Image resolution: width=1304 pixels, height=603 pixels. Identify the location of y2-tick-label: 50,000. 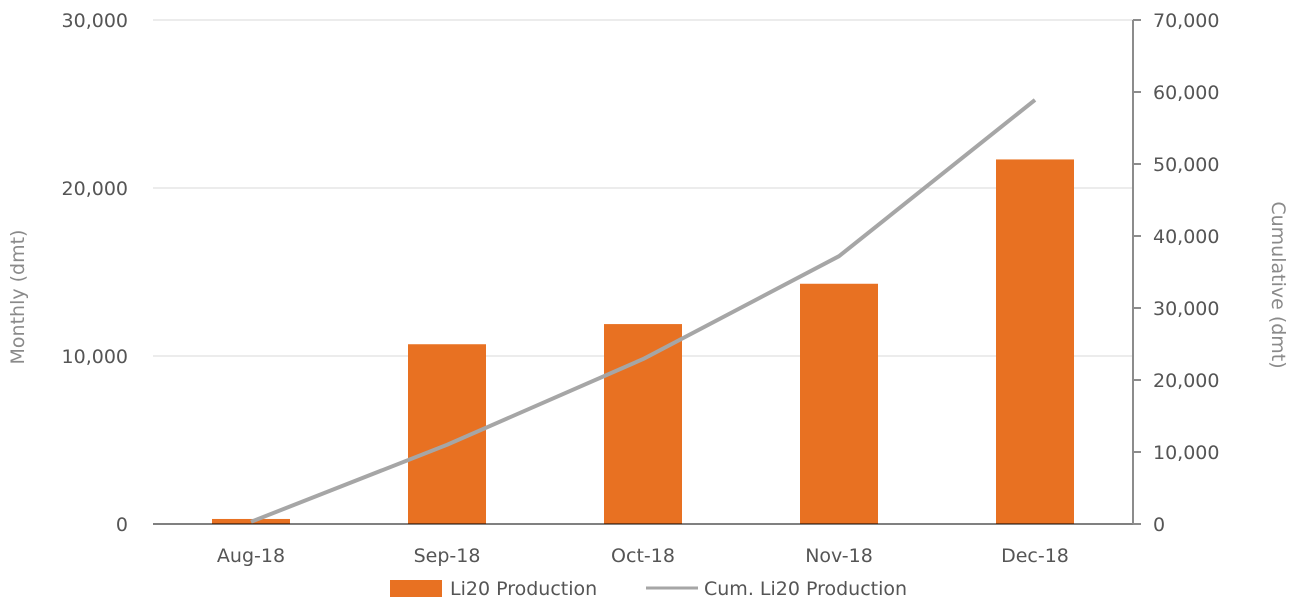
(1186, 165).